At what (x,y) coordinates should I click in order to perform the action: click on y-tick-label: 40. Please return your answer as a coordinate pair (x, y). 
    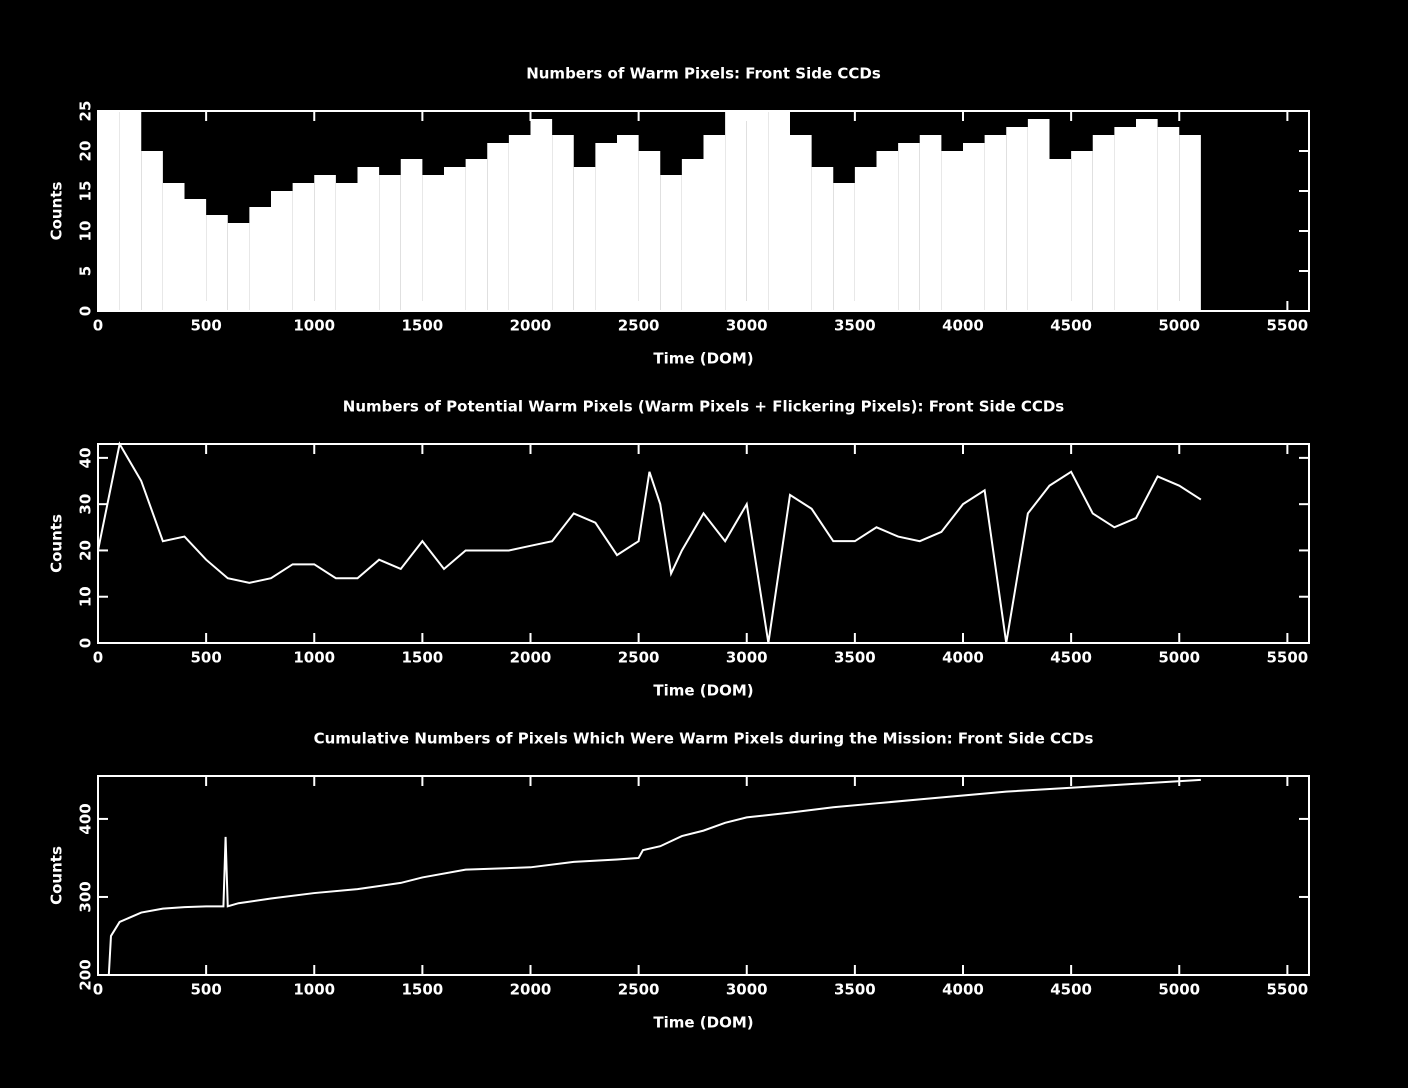
    Looking at the image, I should click on (86, 457).